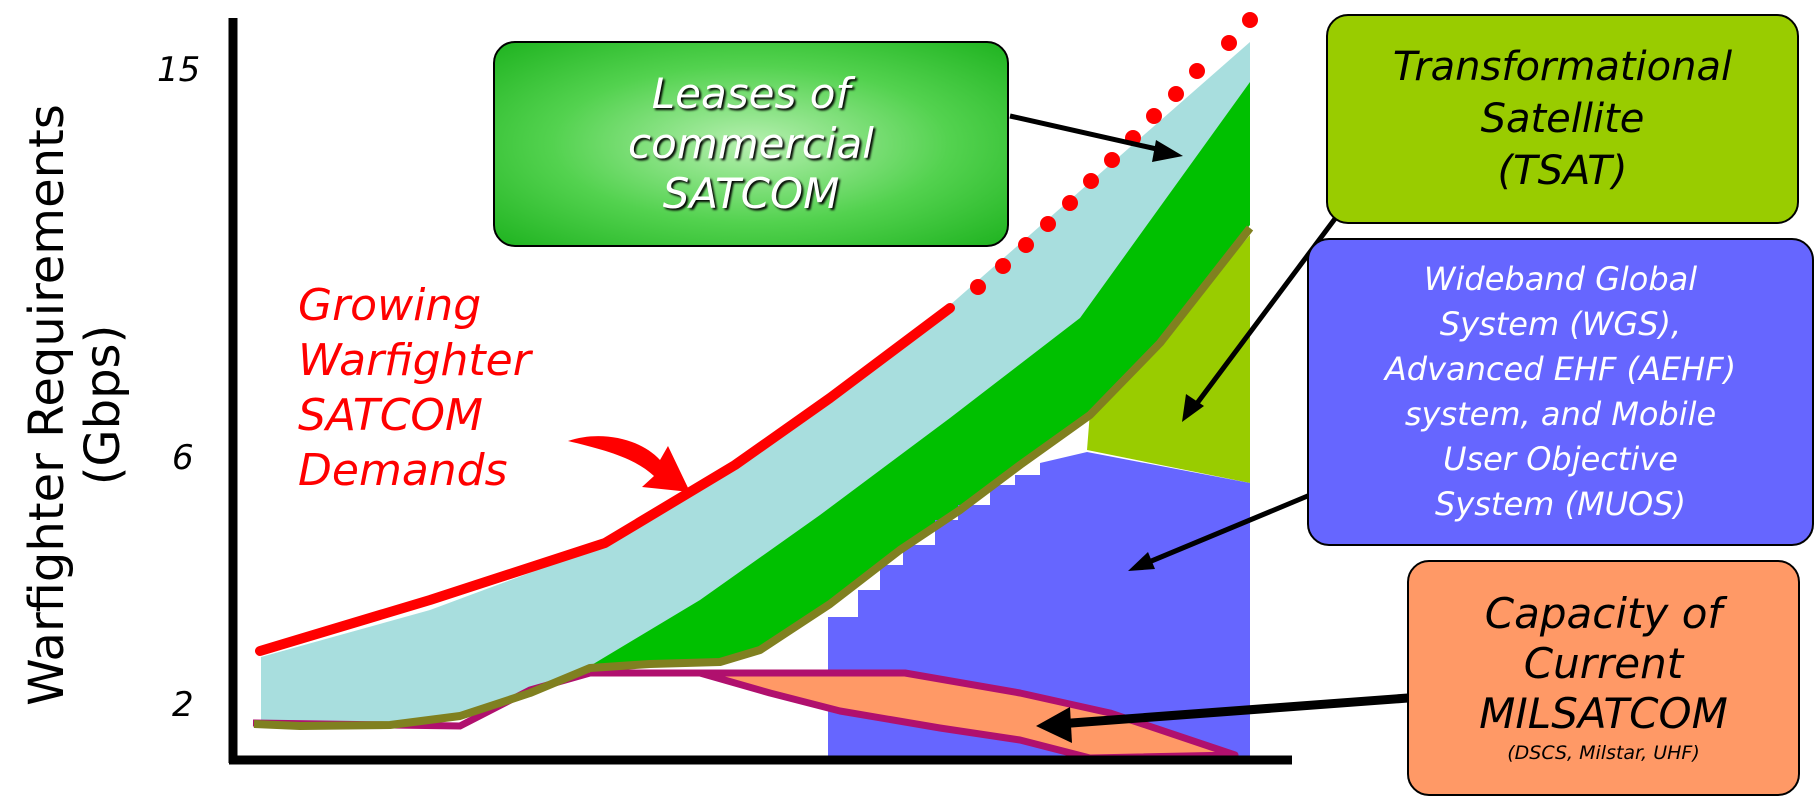  Describe the element at coordinates (183, 705) in the screenshot. I see `y-tick-2: 2` at that location.